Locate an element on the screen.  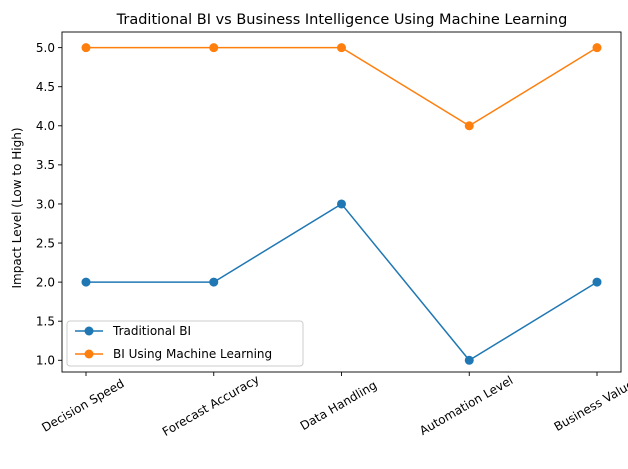
legend-box is located at coordinates (185, 343).